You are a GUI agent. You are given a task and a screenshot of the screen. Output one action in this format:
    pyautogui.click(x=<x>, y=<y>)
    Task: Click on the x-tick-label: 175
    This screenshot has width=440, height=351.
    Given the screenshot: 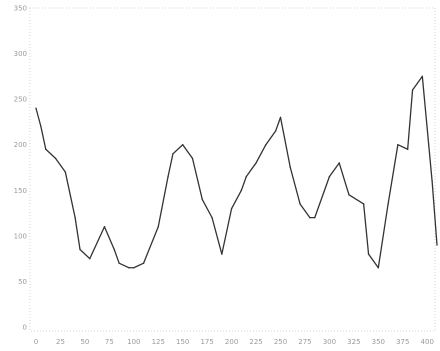 What is the action you would take?
    pyautogui.click(x=206, y=342)
    